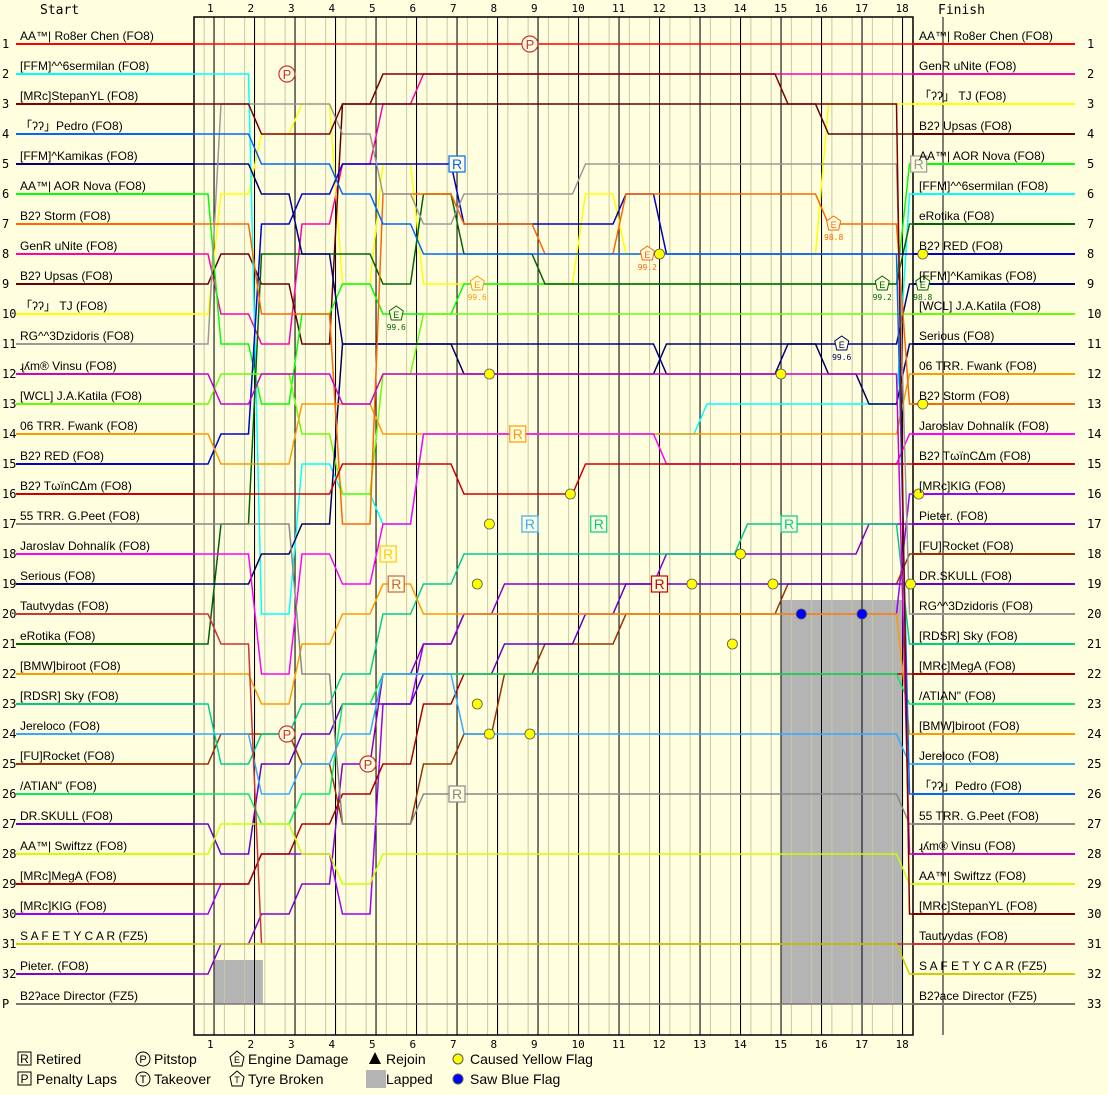 This screenshot has width=1108, height=1095. What do you see at coordinates (983, 966) in the screenshot?
I see `finish-driver-name: S A F E T Y C A R (FZ5)` at bounding box center [983, 966].